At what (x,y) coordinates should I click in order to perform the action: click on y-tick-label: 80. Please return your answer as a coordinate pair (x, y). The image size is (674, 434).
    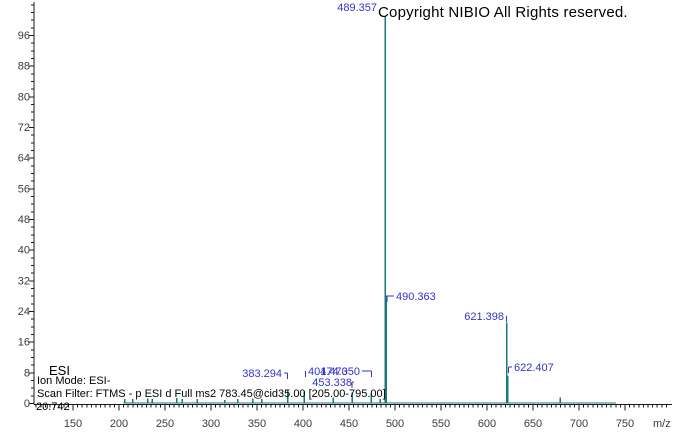
    Looking at the image, I should click on (24, 97).